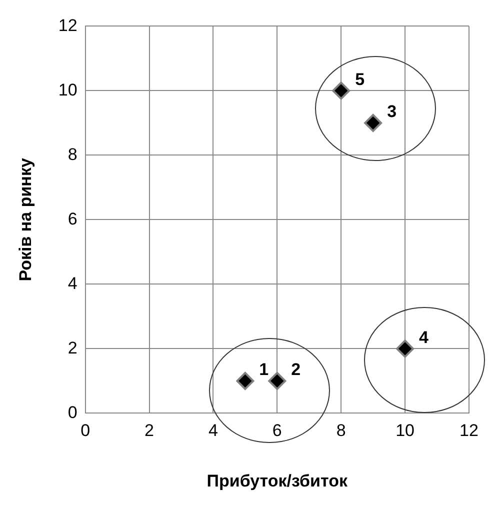 This screenshot has width=497, height=508. I want to click on annotation: 4, so click(424, 337).